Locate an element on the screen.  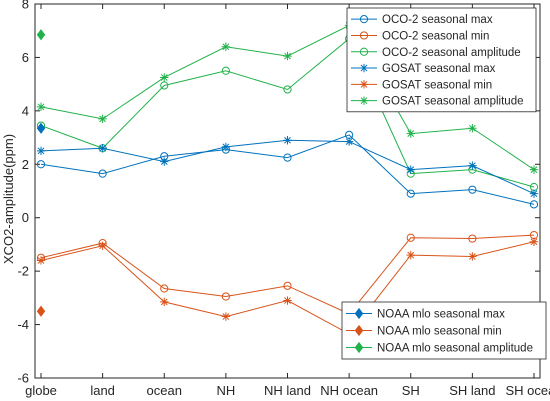
y-tick-label: 8 is located at coordinates (25, 6).